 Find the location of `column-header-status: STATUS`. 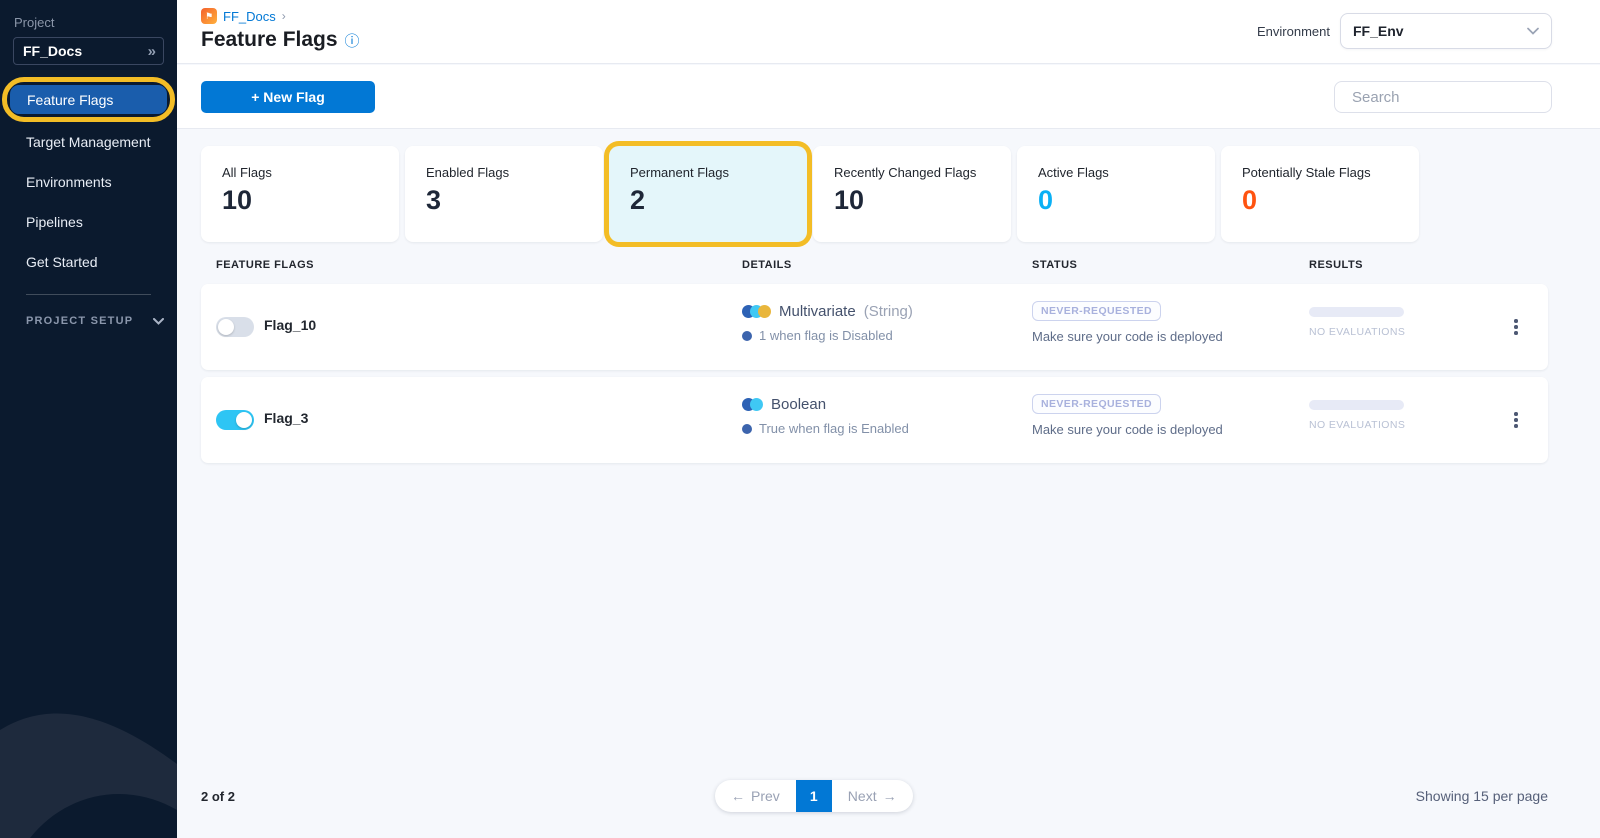

column-header-status: STATUS is located at coordinates (1055, 265).